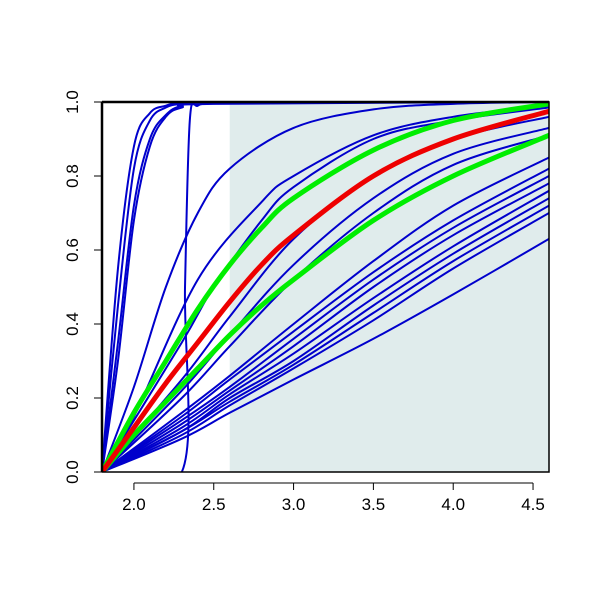 The width and height of the screenshot is (600, 600). I want to click on y-tick-label: 0.8, so click(72, 176).